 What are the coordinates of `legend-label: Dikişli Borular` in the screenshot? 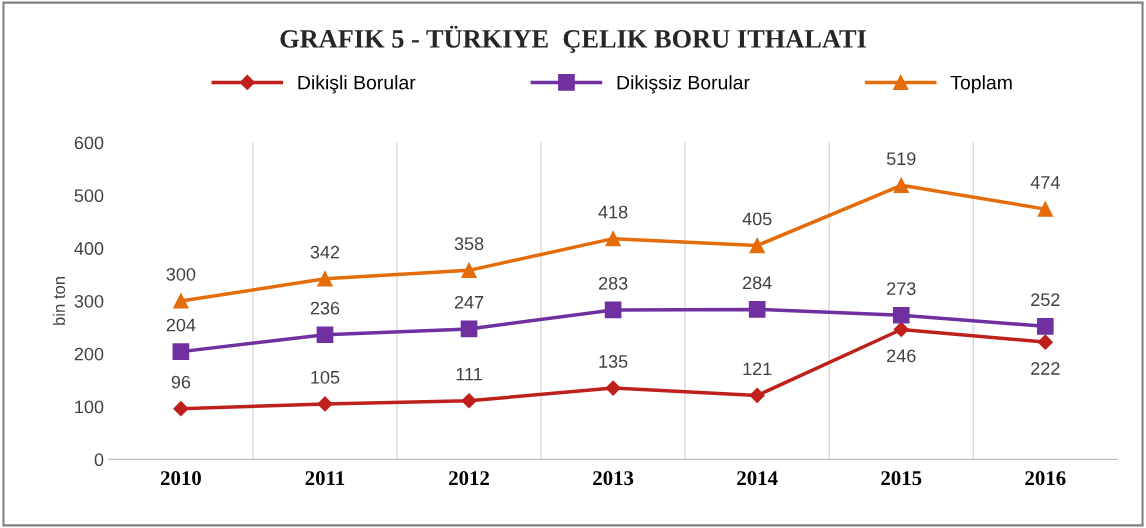 It's located at (357, 84).